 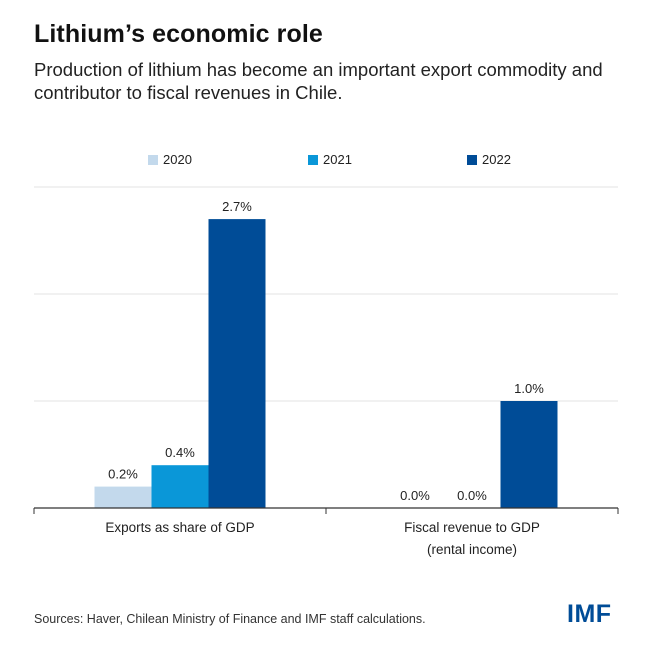 I want to click on legend-item-2020: 2020, so click(x=170, y=159).